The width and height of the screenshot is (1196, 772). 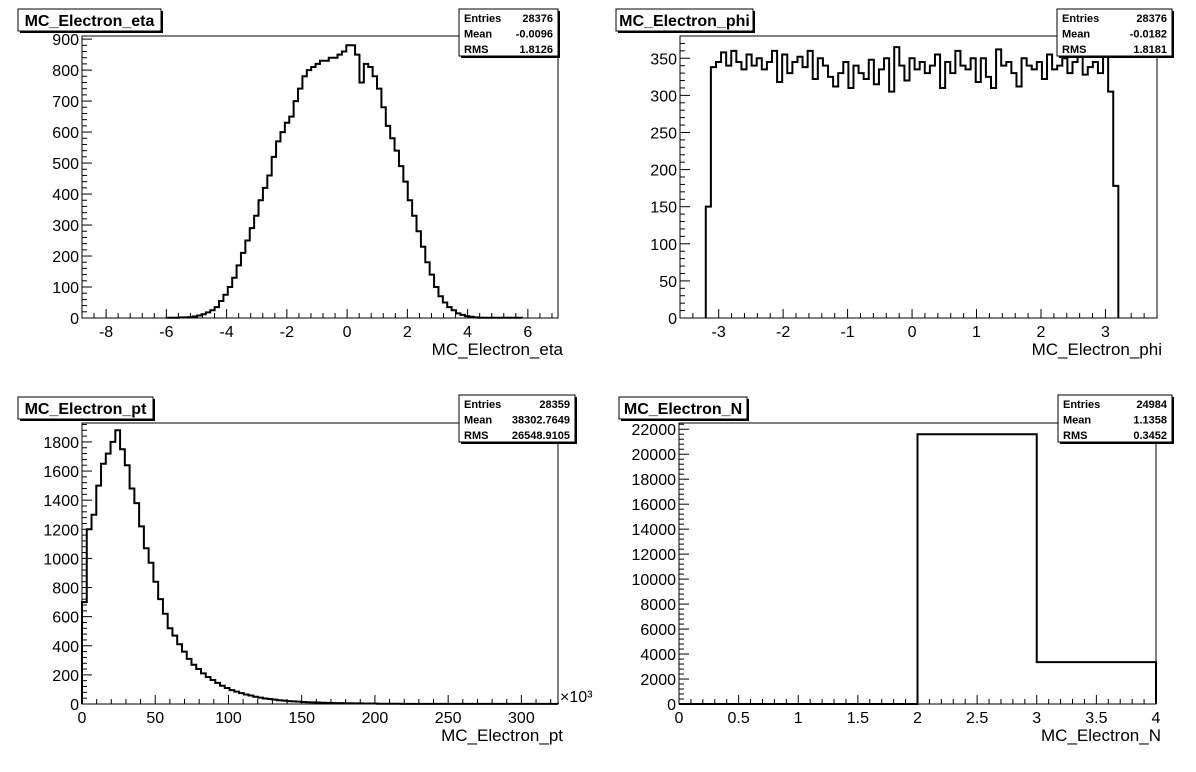 I want to click on x-tick-label: 100, so click(x=228, y=718).